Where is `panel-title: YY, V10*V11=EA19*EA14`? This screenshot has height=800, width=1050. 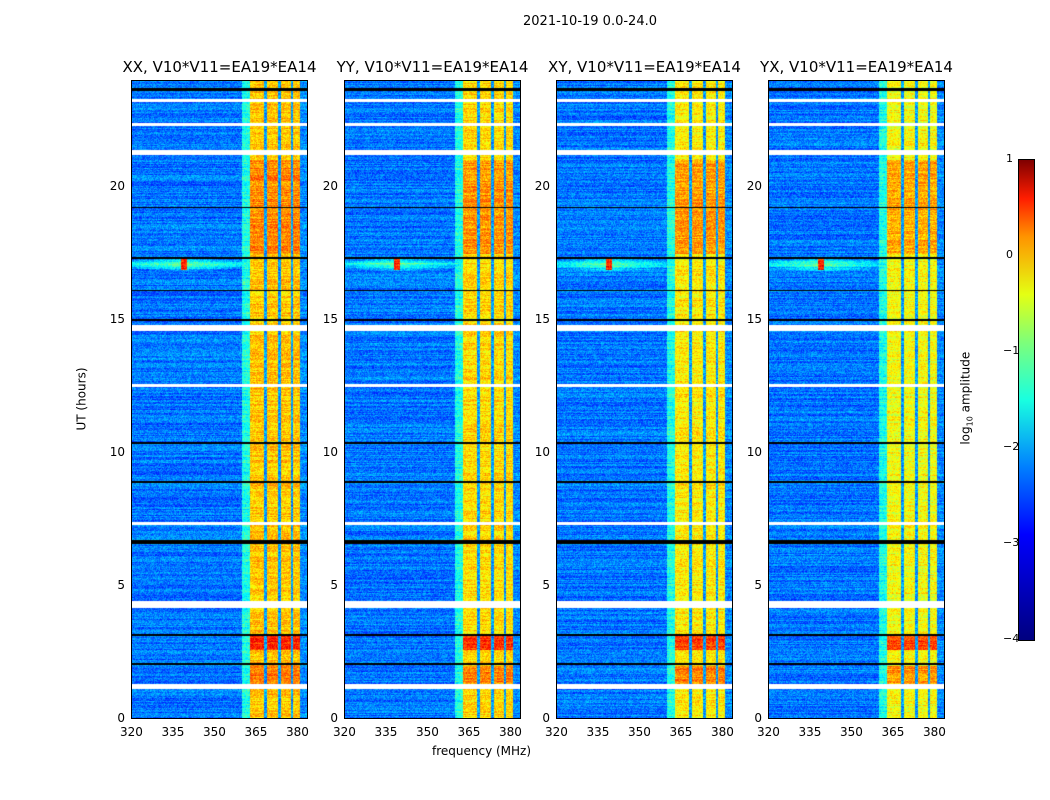 panel-title: YY, V10*V11=EA19*EA14 is located at coordinates (432, 67).